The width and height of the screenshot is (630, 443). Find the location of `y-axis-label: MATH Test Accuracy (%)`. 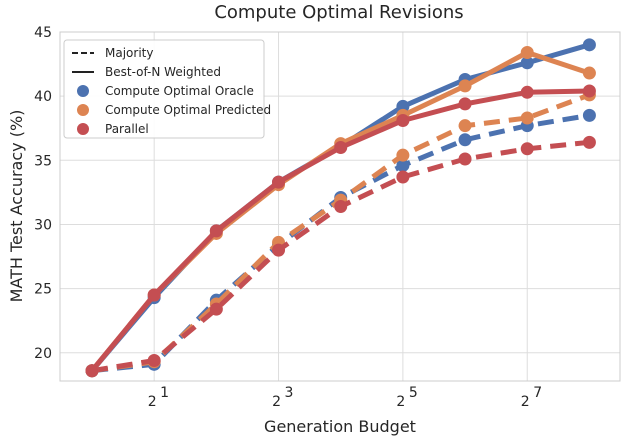

y-axis-label: MATH Test Accuracy (%) is located at coordinates (16, 206).